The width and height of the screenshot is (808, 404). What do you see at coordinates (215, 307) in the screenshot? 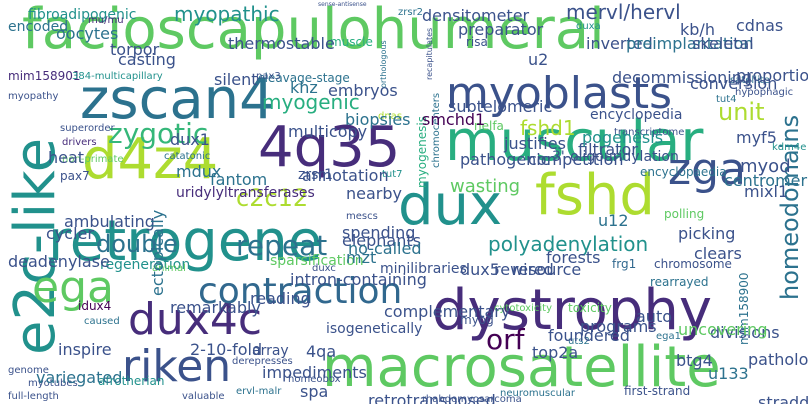
I see `word-remarkably: remarkably` at bounding box center [215, 307].